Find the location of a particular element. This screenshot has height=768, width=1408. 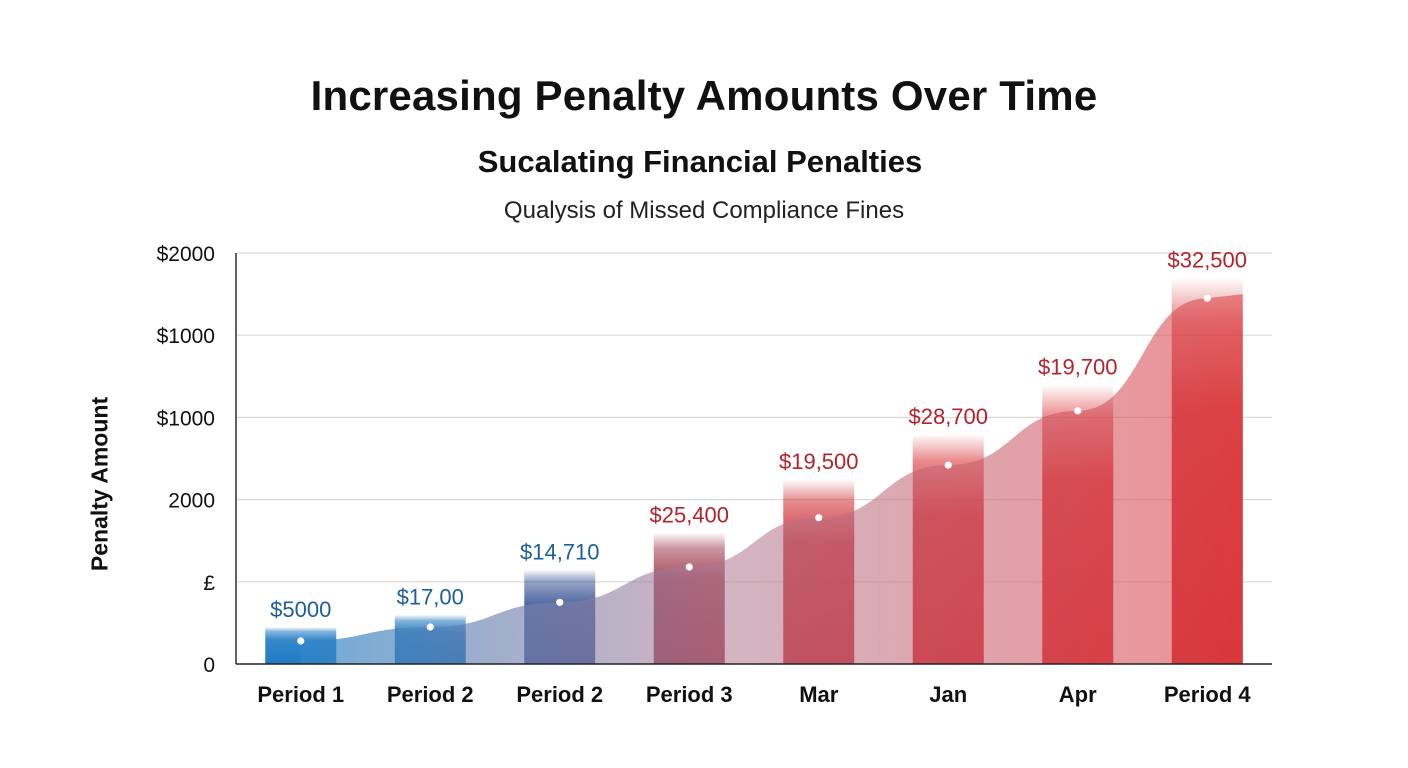

x-tick-label: Period 1 is located at coordinates (300, 694).